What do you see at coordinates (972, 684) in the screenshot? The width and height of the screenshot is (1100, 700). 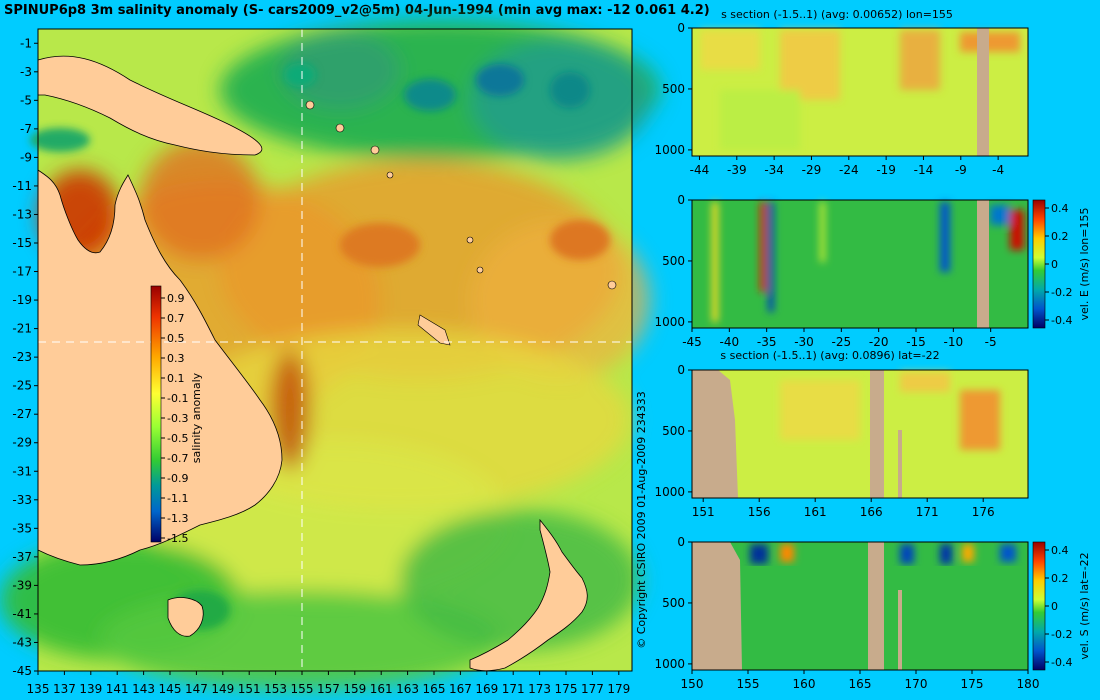 I see `section-xtick-label: 175` at bounding box center [972, 684].